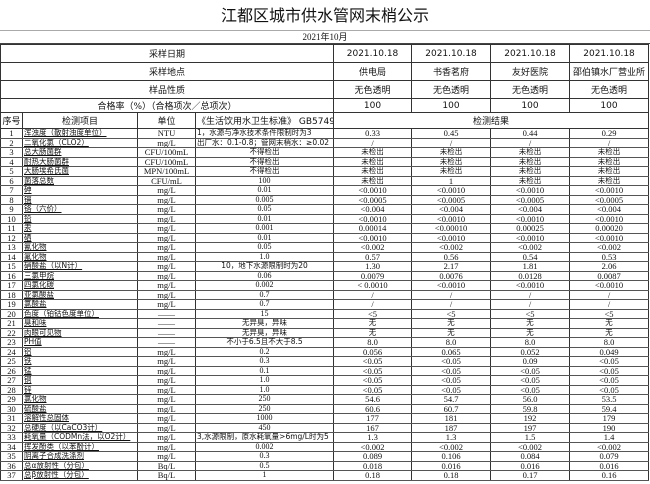  I want to click on standard-cell: 15, so click(264, 313).